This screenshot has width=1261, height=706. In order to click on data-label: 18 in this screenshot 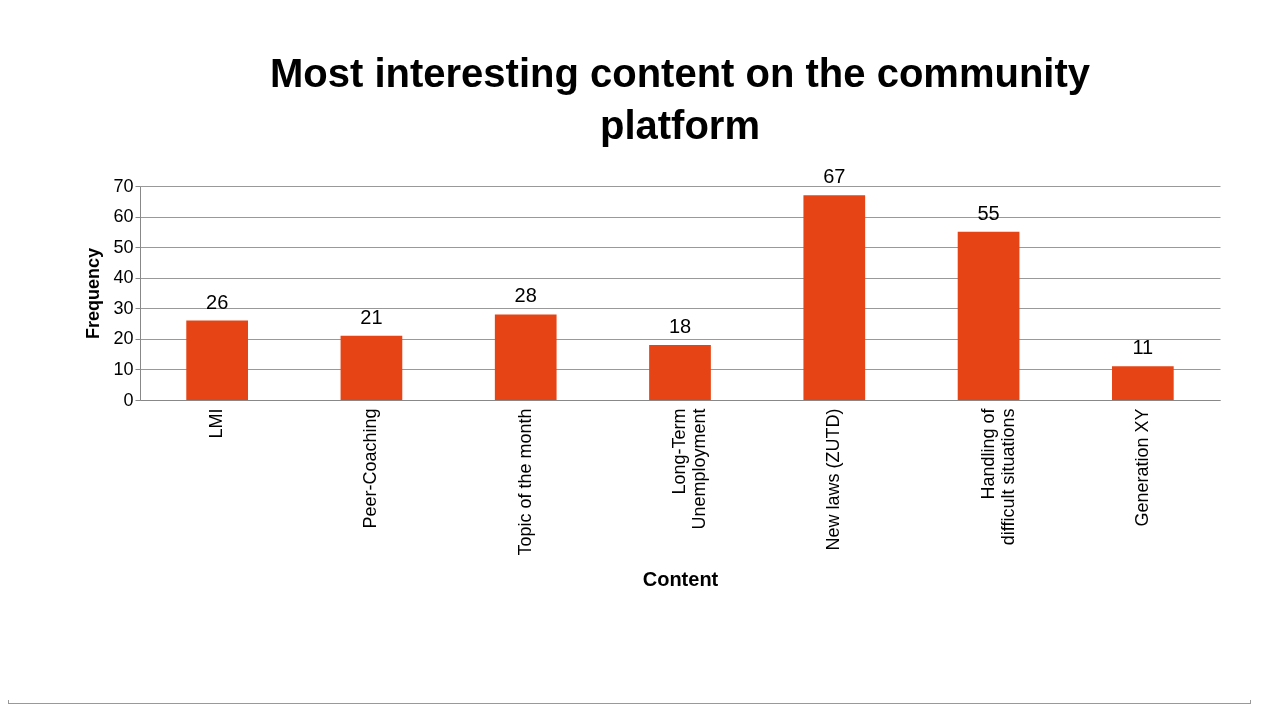, I will do `click(680, 325)`.